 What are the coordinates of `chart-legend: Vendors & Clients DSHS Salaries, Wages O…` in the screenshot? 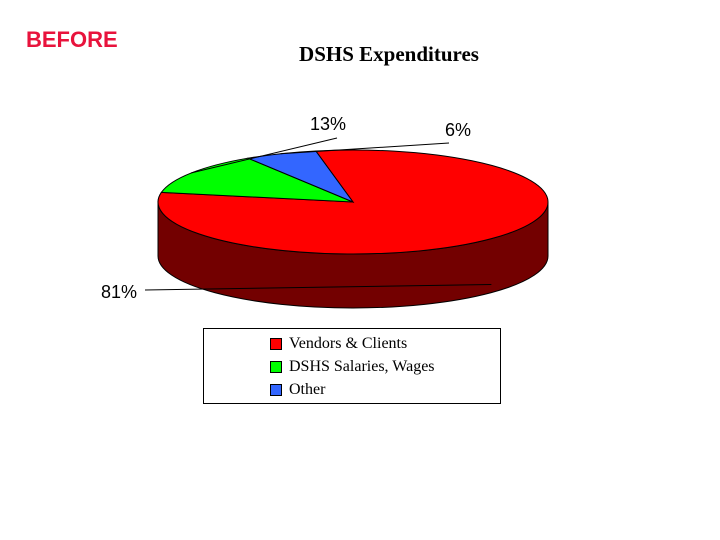 It's located at (352, 366).